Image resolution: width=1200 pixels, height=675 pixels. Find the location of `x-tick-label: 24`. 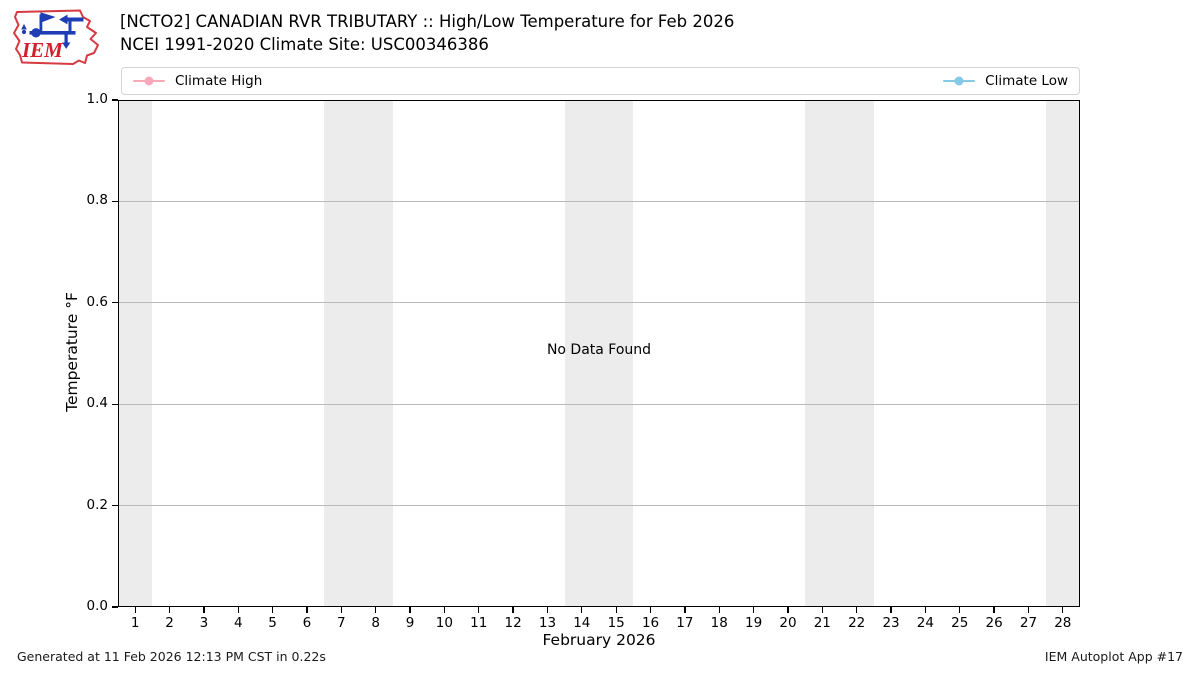

x-tick-label: 24 is located at coordinates (925, 623).